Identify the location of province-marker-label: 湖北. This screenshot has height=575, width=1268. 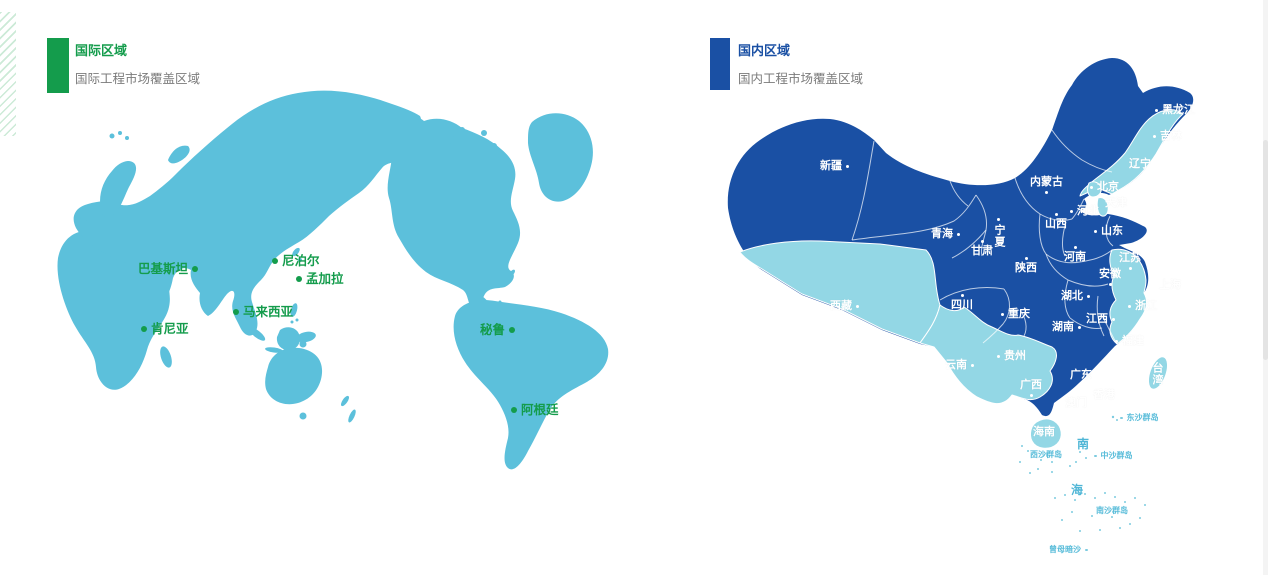
(1072, 296).